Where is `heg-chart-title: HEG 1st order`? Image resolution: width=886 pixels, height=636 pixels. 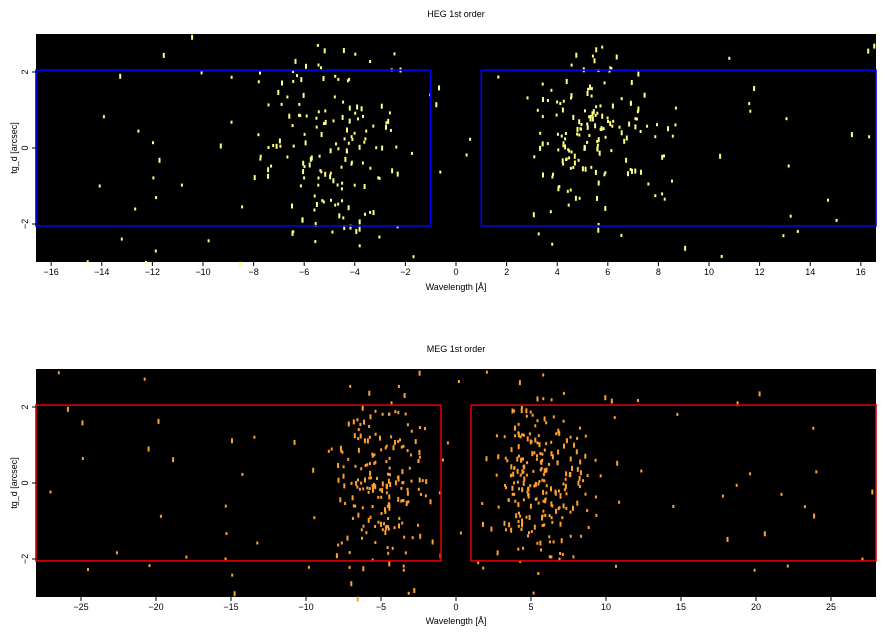 heg-chart-title: HEG 1st order is located at coordinates (456, 14).